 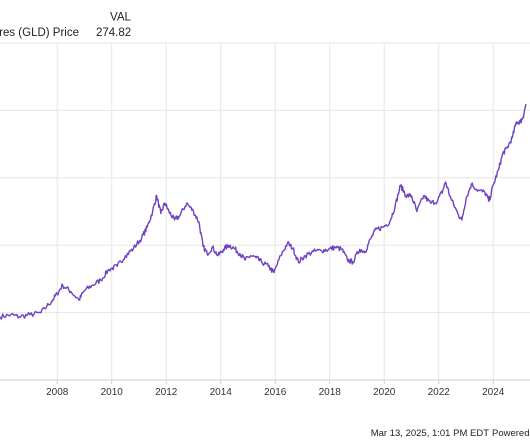 What do you see at coordinates (439, 392) in the screenshot?
I see `x-tick-label-2022: 2022` at bounding box center [439, 392].